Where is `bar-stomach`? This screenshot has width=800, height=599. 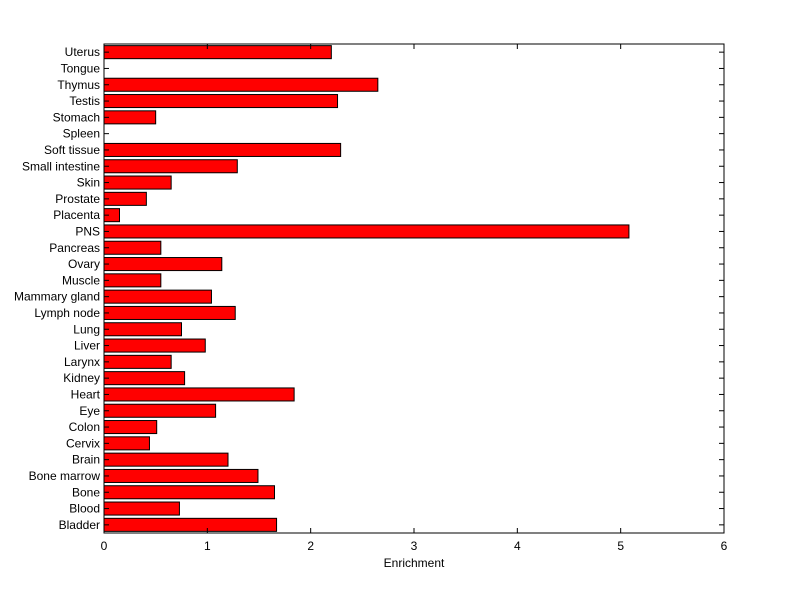
bar-stomach is located at coordinates (130, 117).